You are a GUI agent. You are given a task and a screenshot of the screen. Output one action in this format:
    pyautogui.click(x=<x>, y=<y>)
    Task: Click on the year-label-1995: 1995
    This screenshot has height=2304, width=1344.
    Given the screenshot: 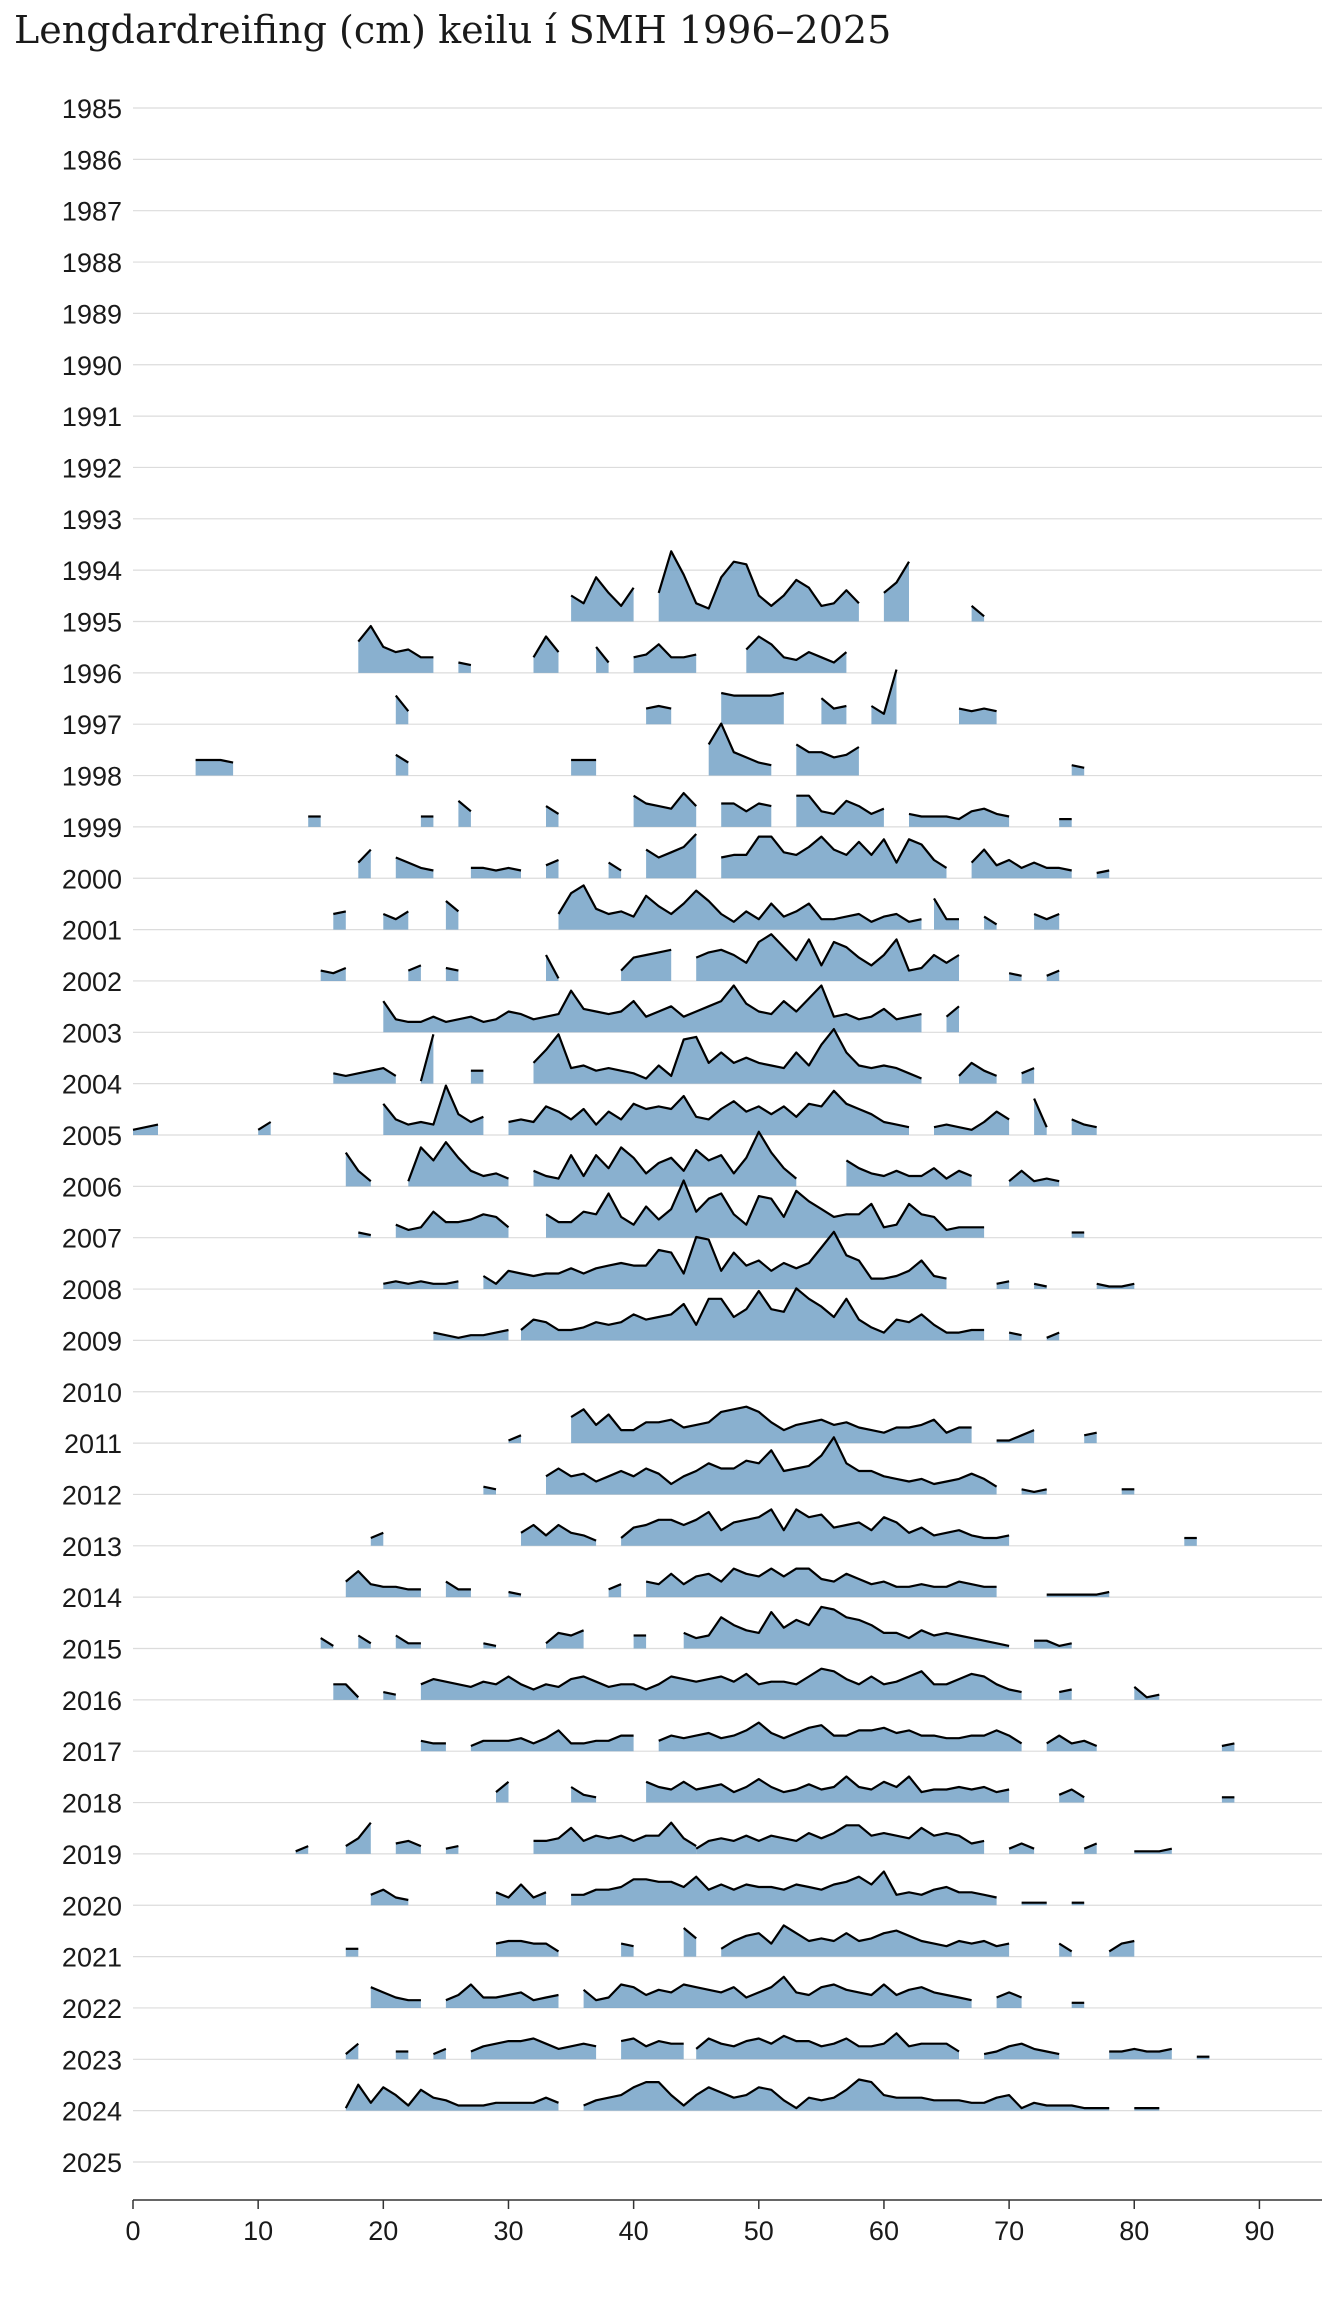 What is the action you would take?
    pyautogui.click(x=92, y=623)
    